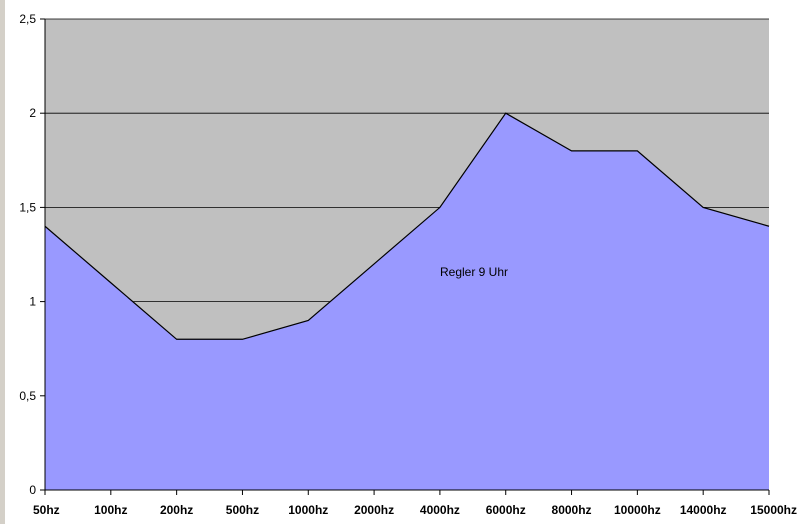 Image resolution: width=800 pixels, height=529 pixels. I want to click on y-axis-tick-labels: 0 0,5 1 1,5 2 2,5, so click(27, 254).